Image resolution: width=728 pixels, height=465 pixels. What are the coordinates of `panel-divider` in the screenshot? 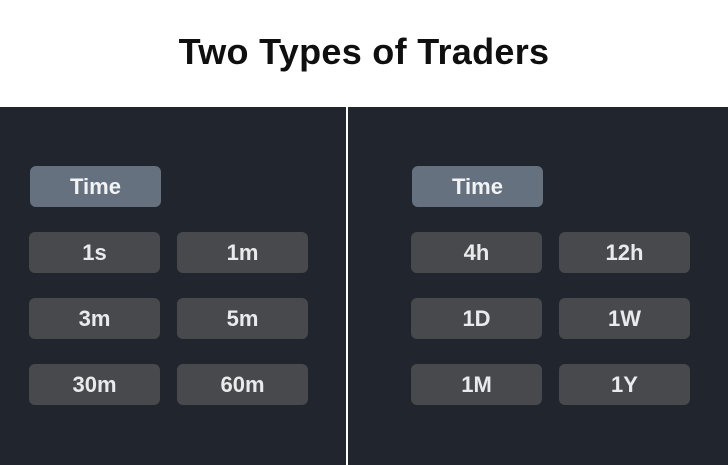 It's located at (347, 286).